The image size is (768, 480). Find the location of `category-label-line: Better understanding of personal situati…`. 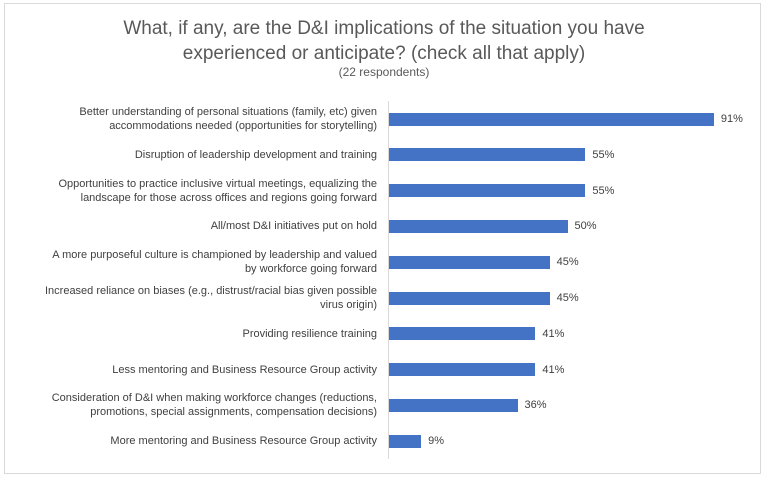

category-label-line: Better understanding of personal situati… is located at coordinates (228, 112).